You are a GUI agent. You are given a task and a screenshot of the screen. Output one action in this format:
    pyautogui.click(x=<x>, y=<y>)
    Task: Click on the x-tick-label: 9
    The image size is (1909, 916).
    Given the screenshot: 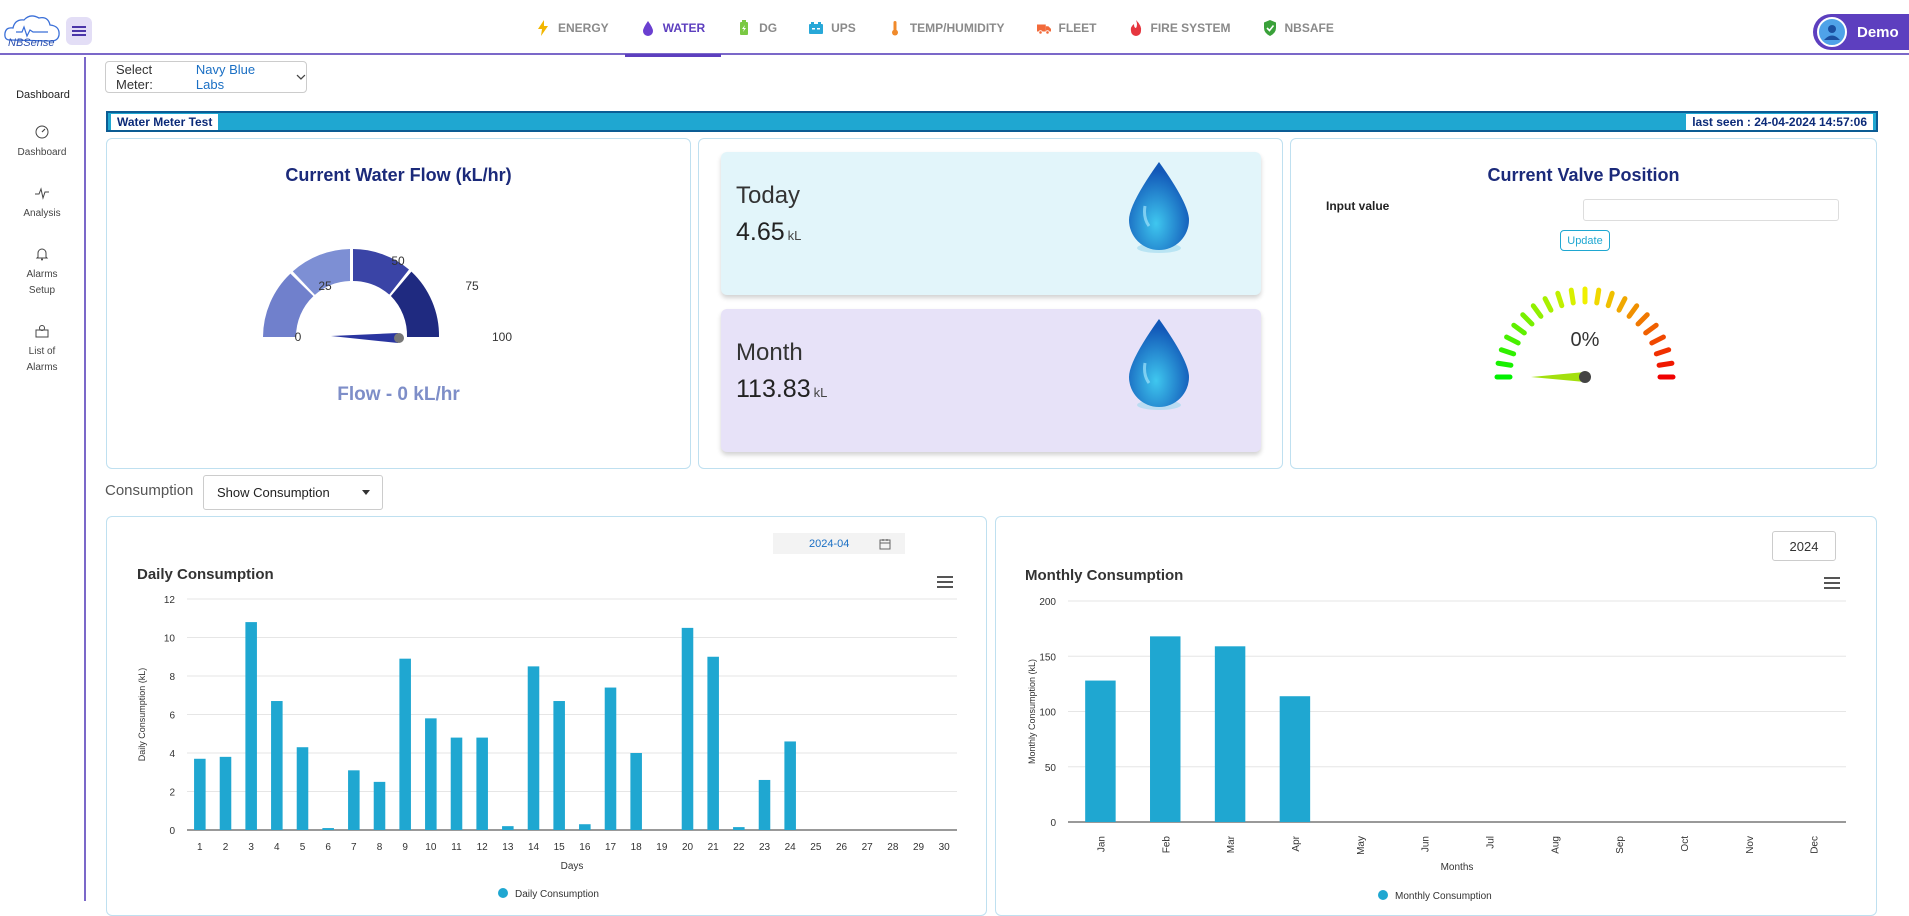 What is the action you would take?
    pyautogui.click(x=405, y=847)
    